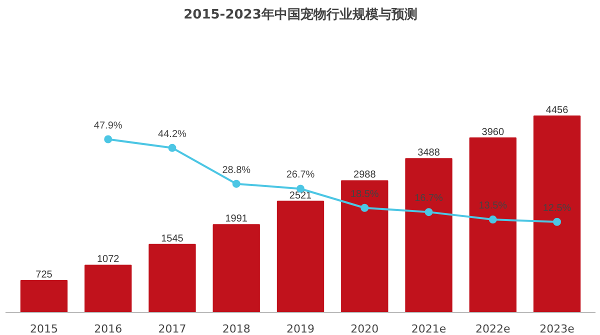 Image resolution: width=600 pixels, height=335 pixels. What do you see at coordinates (365, 175) in the screenshot?
I see `data-label: 2988` at bounding box center [365, 175].